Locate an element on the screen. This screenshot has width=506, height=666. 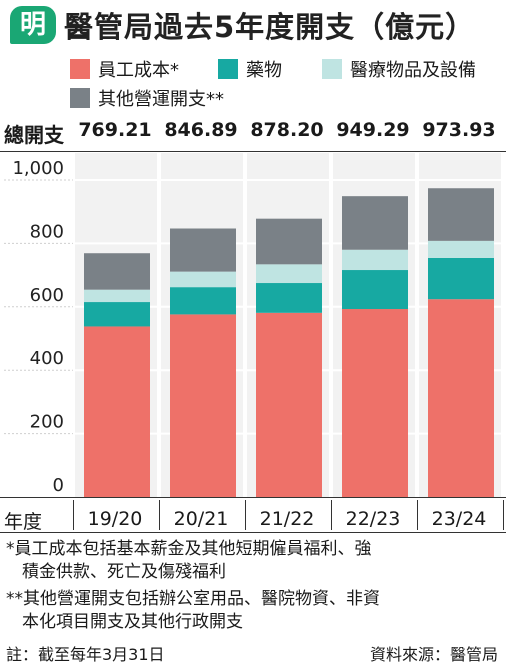
legend-label: 員工成本* is located at coordinates (138, 70).